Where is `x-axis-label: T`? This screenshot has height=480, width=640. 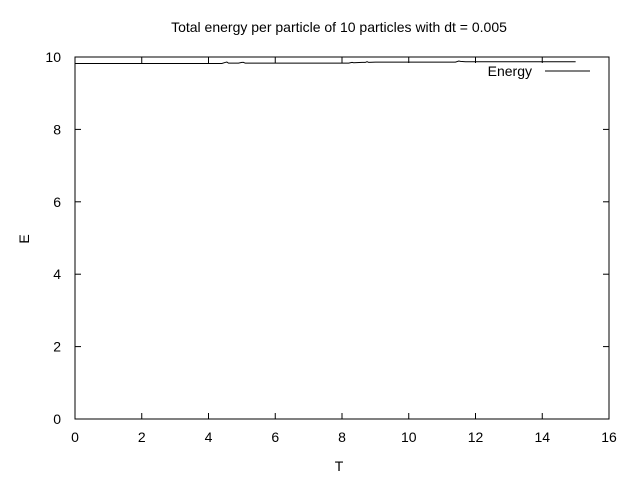
x-axis-label: T is located at coordinates (339, 466).